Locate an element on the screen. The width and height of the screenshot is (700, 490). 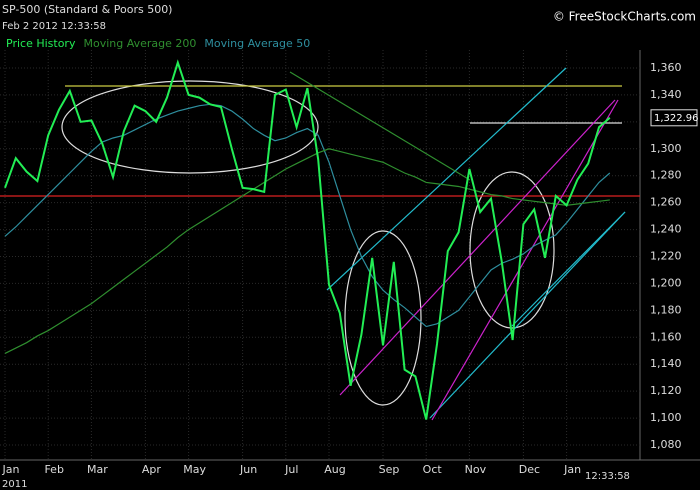
x-tick-label: Dec is located at coordinates (529, 469).